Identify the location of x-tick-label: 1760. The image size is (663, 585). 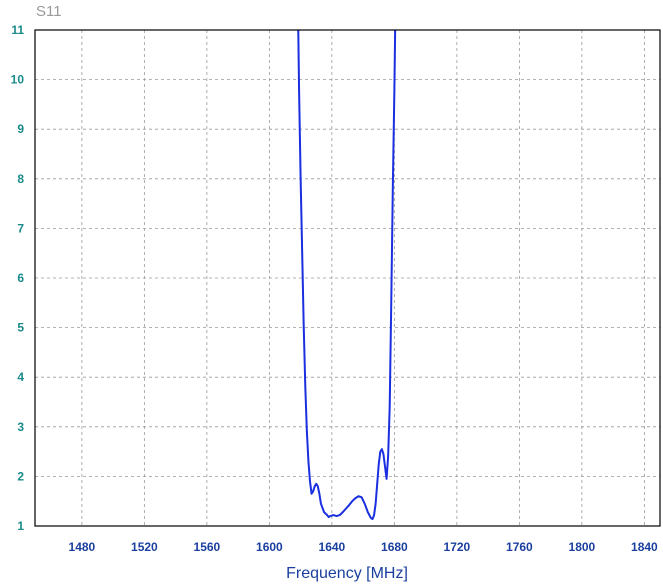
(519, 547).